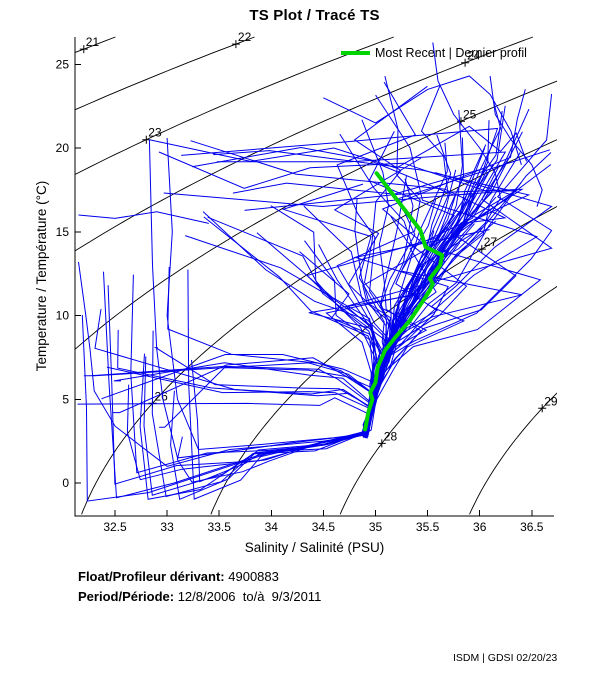  What do you see at coordinates (532, 527) in the screenshot?
I see `x-tick-label: 36.5` at bounding box center [532, 527].